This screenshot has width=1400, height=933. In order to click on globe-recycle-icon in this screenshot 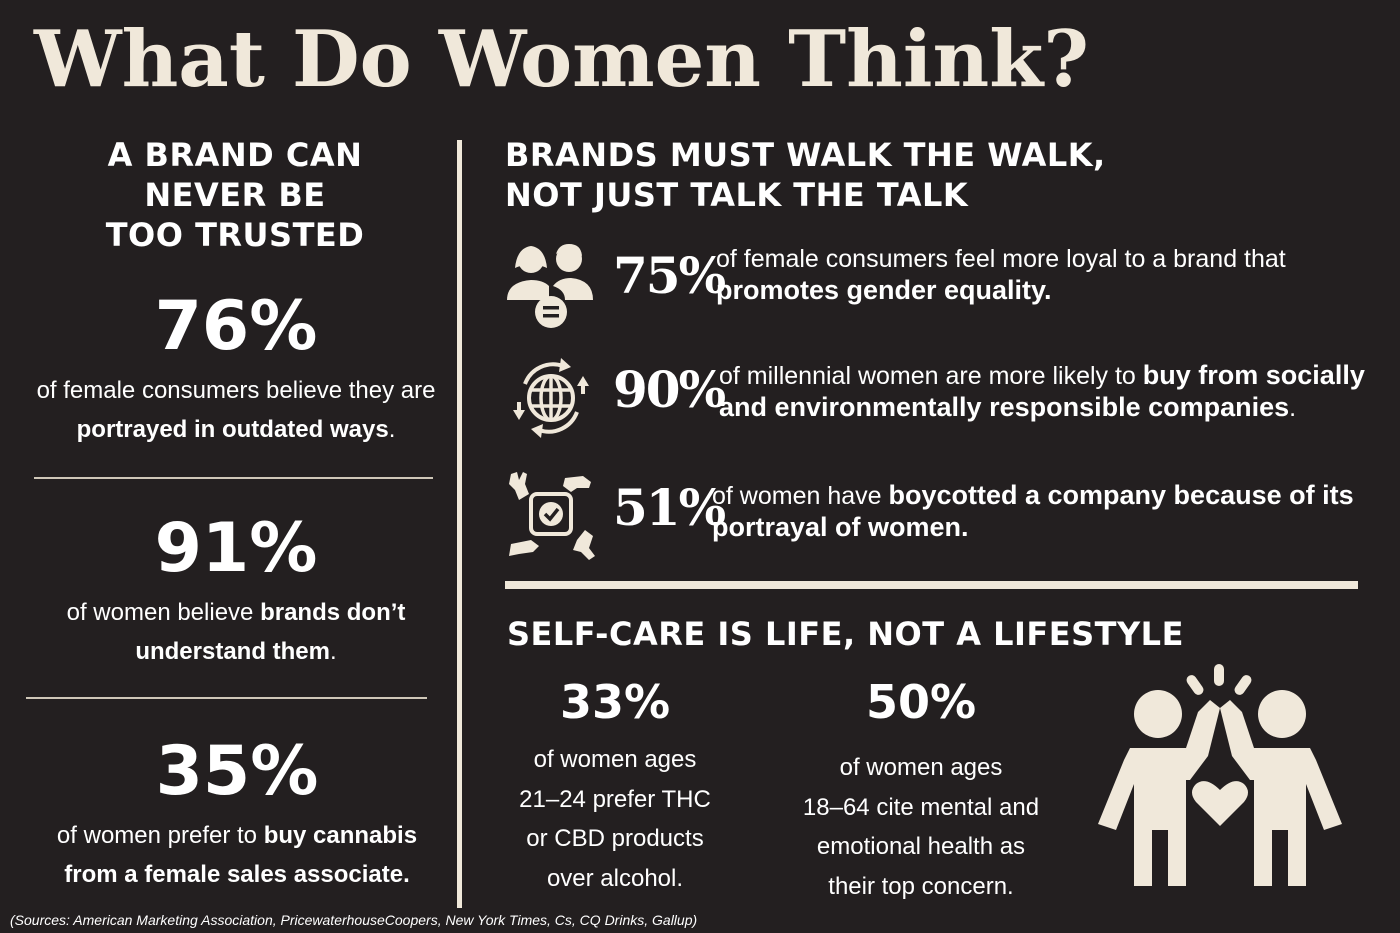, I will do `click(551, 398)`.